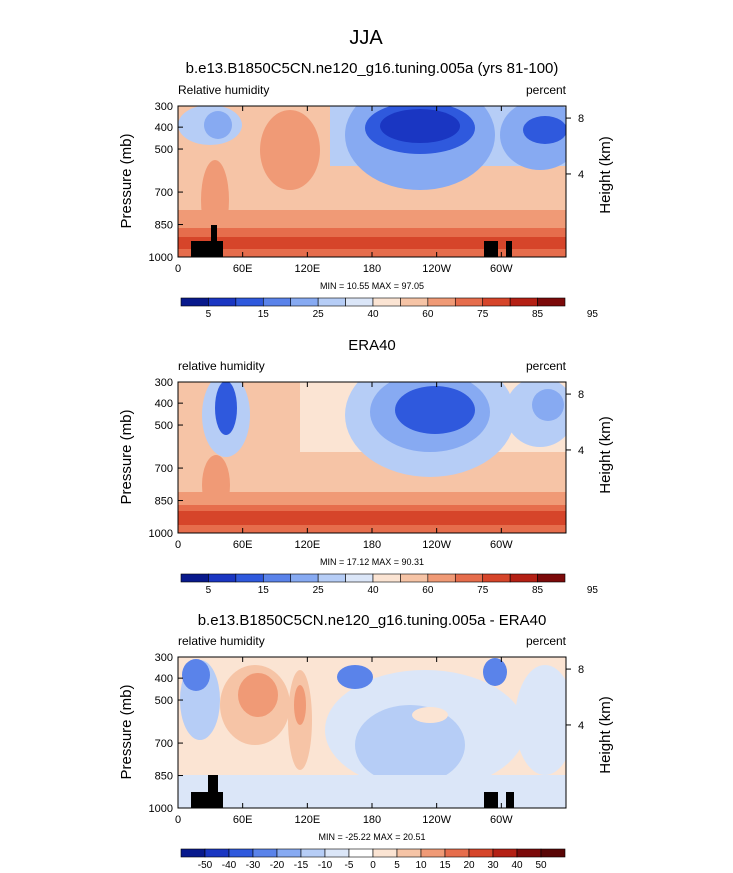 Image resolution: width=733 pixels, height=873 pixels. Describe the element at coordinates (126, 456) in the screenshot. I see `panel-2-ylabel: Pressure (mb)` at that location.